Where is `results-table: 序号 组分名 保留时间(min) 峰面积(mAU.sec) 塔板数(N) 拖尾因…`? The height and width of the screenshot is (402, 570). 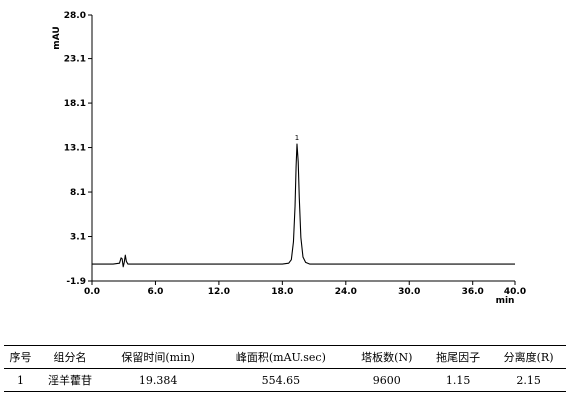 results-table: 序号 组分名 保留时间(min) 峰面积(mAU.sec) 塔板数(N) 拖尾因… is located at coordinates (285, 368).